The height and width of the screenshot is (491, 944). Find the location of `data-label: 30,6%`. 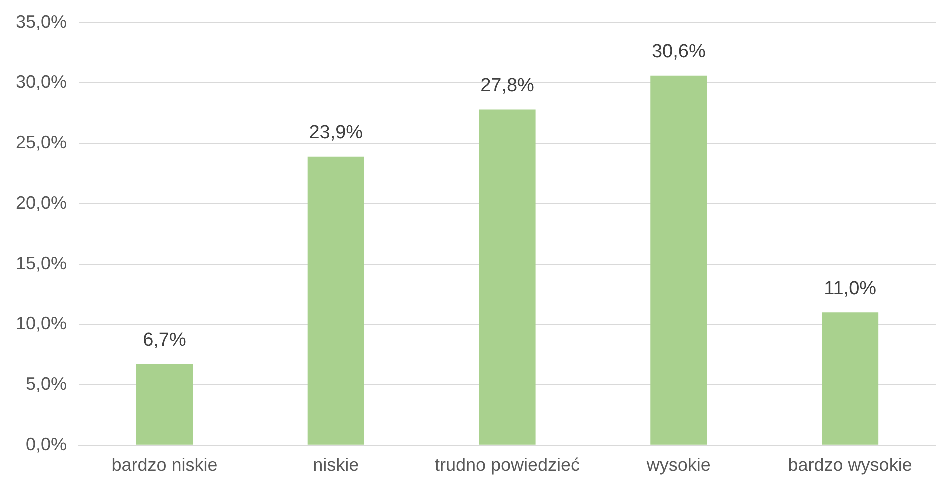

data-label: 30,6% is located at coordinates (679, 52).